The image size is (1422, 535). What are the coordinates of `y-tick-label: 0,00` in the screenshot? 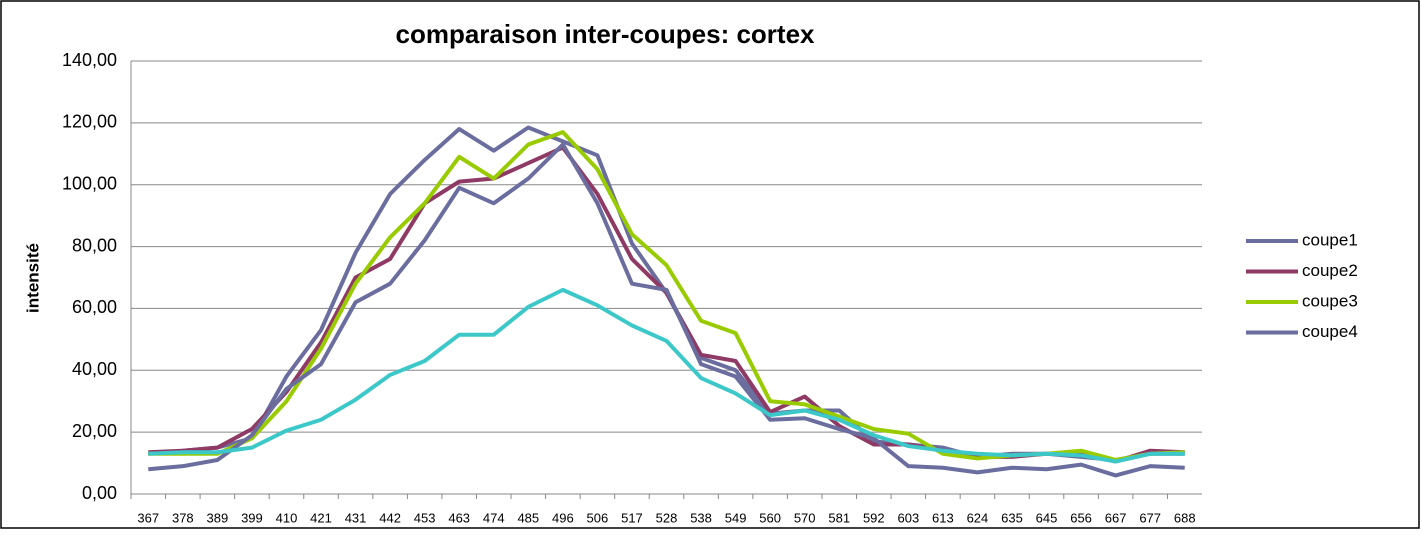 It's located at (99, 493).